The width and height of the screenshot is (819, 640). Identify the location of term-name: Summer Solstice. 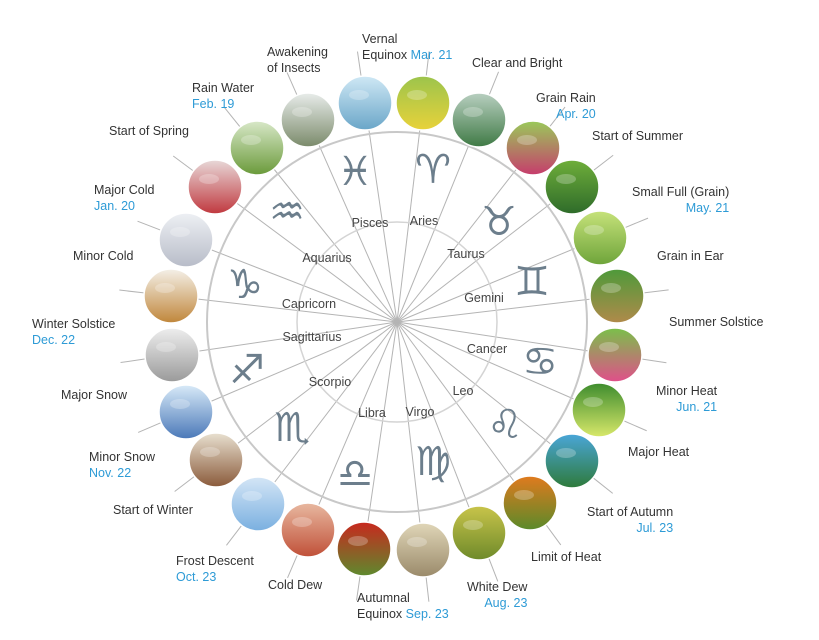
(716, 322).